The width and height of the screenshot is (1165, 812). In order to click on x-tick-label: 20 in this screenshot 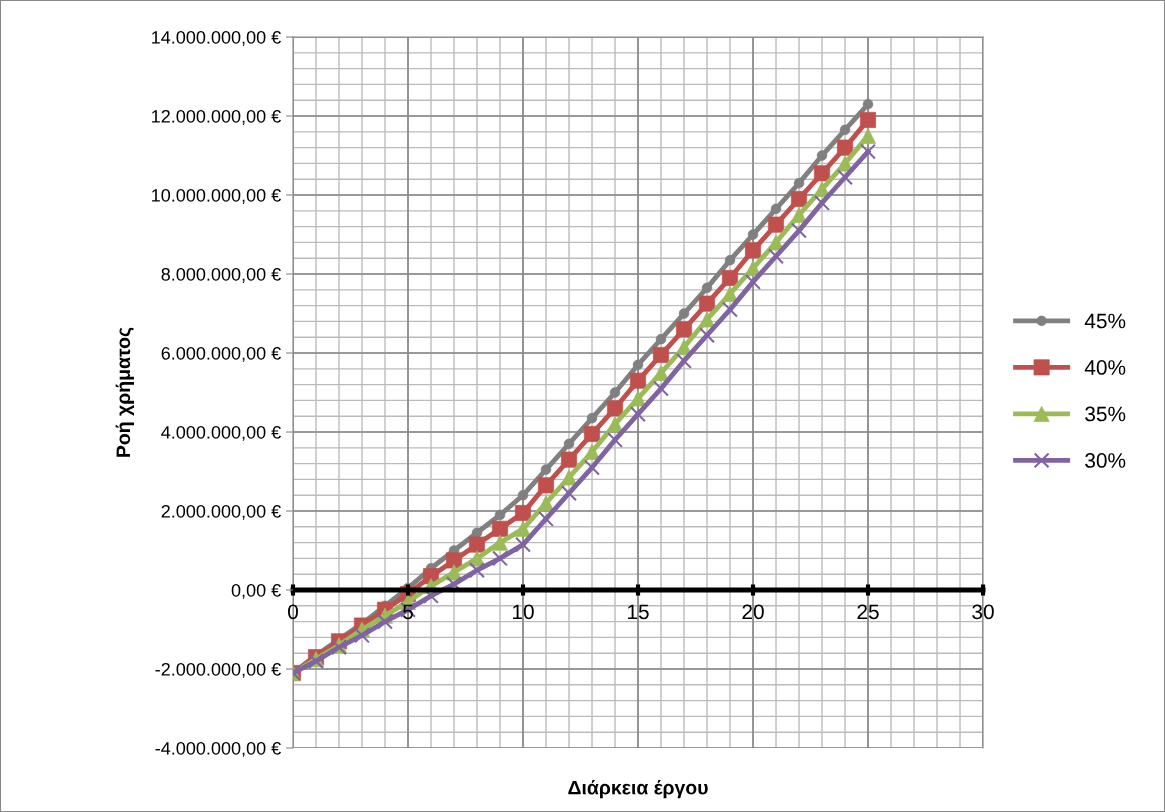, I will do `click(753, 612)`.